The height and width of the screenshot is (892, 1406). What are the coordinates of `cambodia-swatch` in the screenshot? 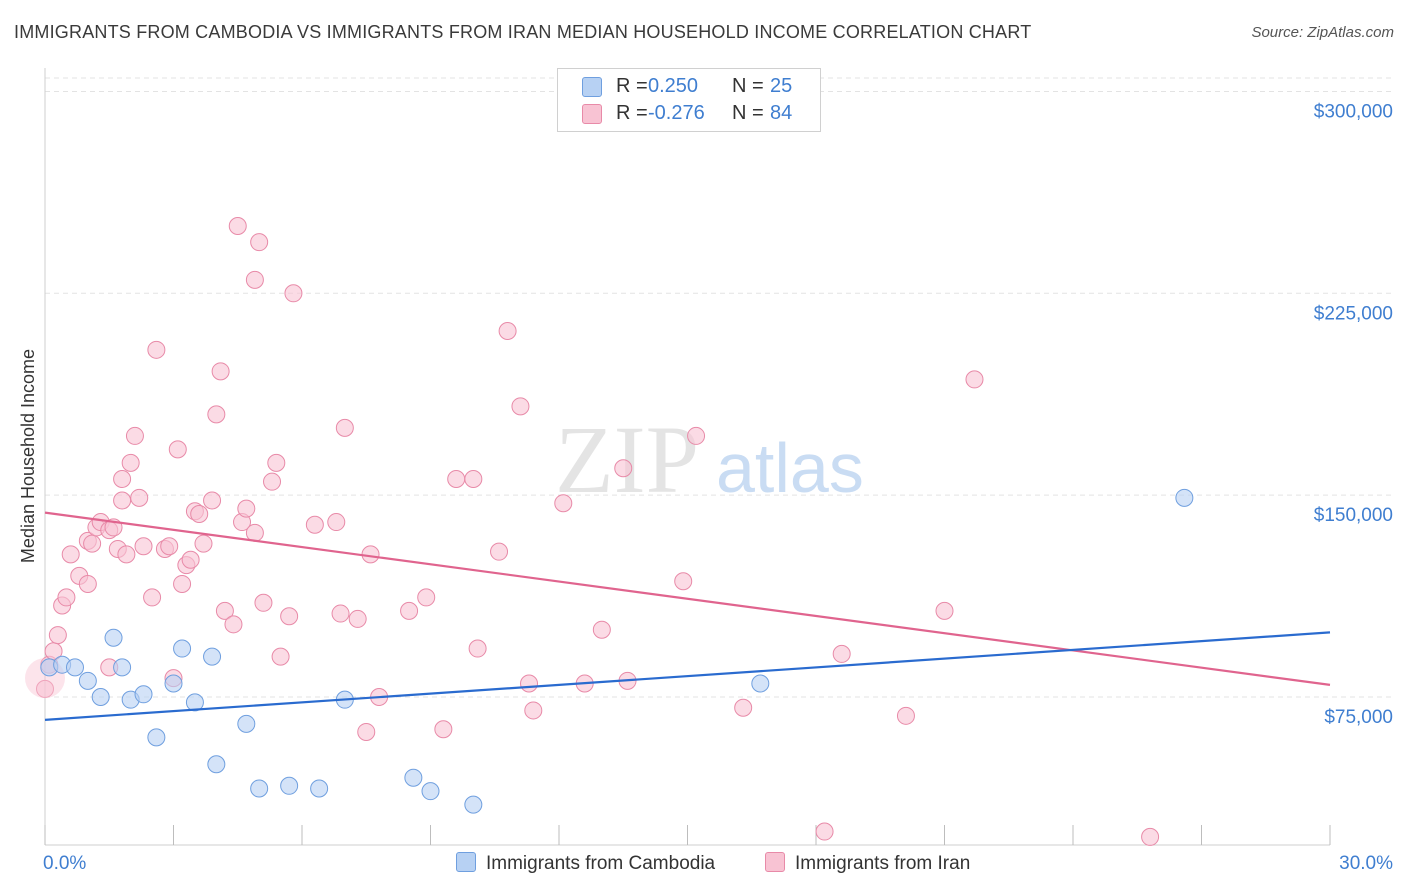 It's located at (592, 87).